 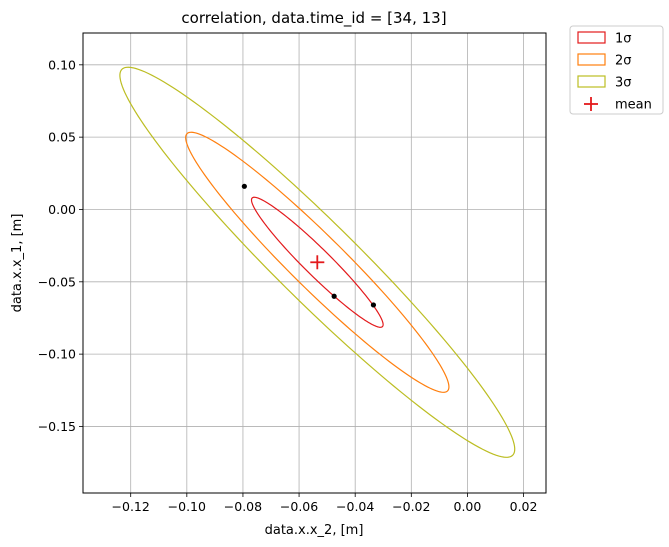 I want to click on mean-marker, so click(x=317, y=262).